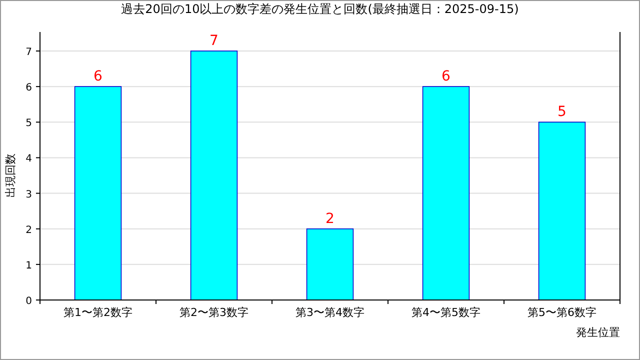  What do you see at coordinates (29, 159) in the screenshot?
I see `y-tick-label: 4` at bounding box center [29, 159].